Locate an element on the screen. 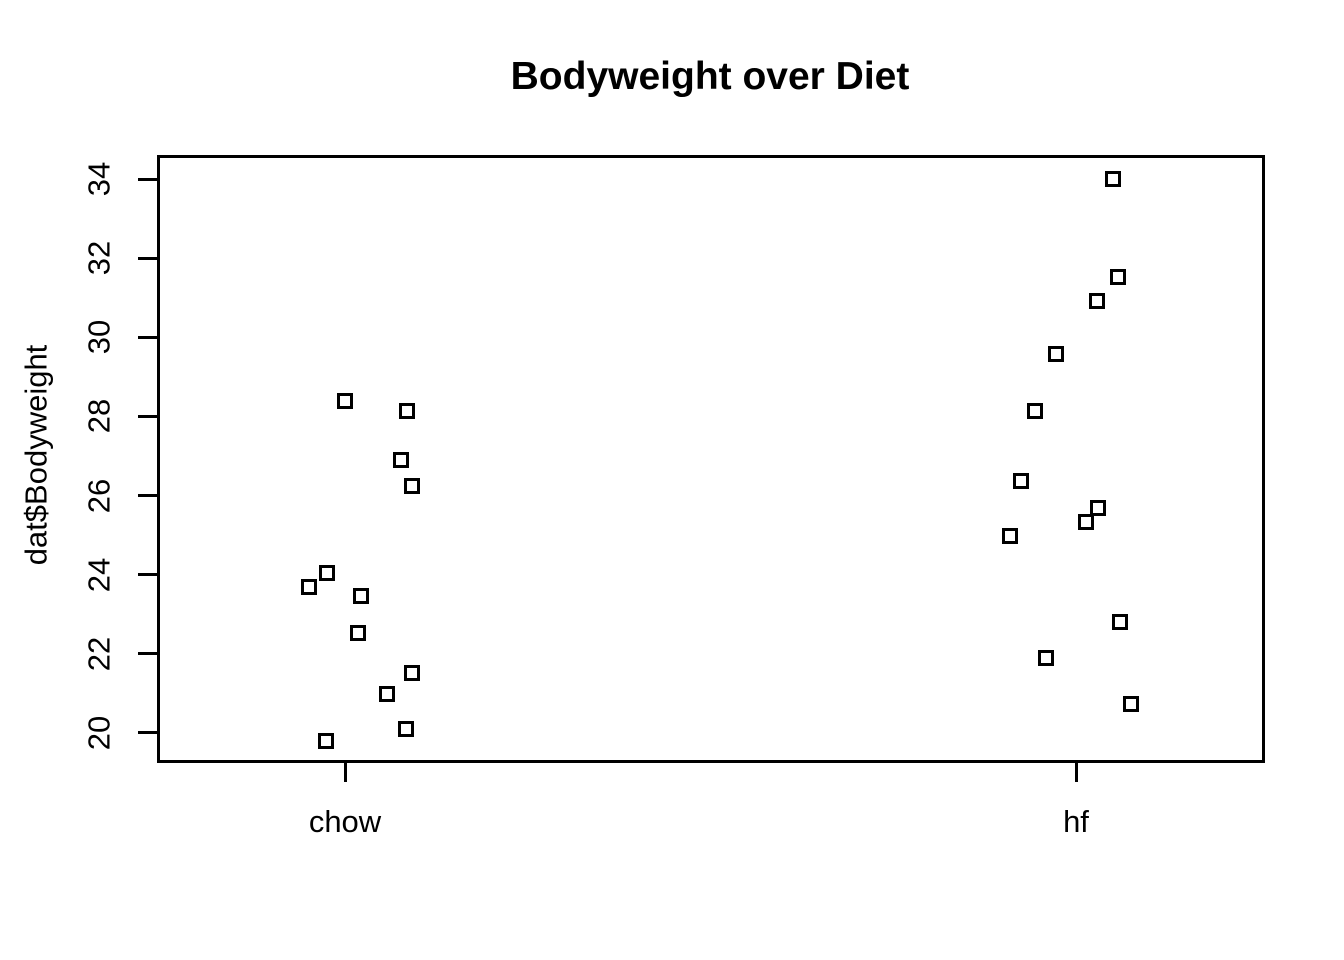  y-tick-label: 20 is located at coordinates (99, 732).